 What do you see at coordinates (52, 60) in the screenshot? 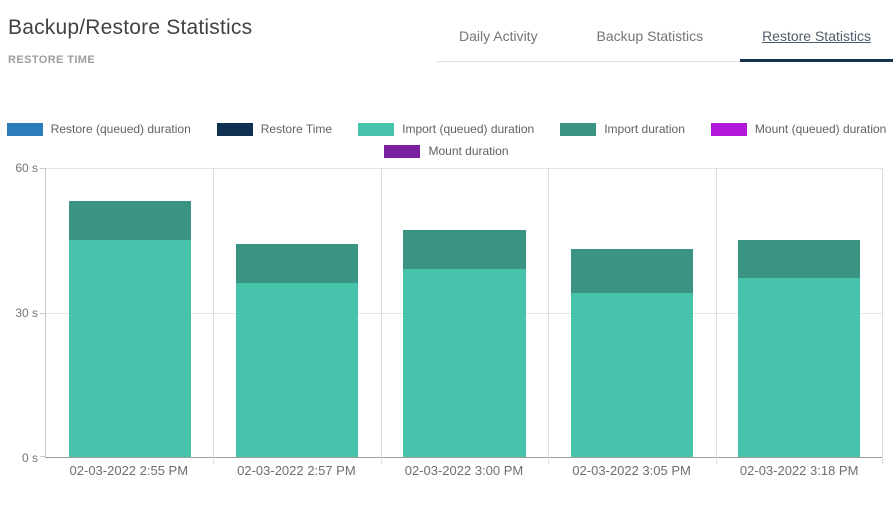
I see `chart-subtitle-restore-time: RESTORE TIME` at bounding box center [52, 60].